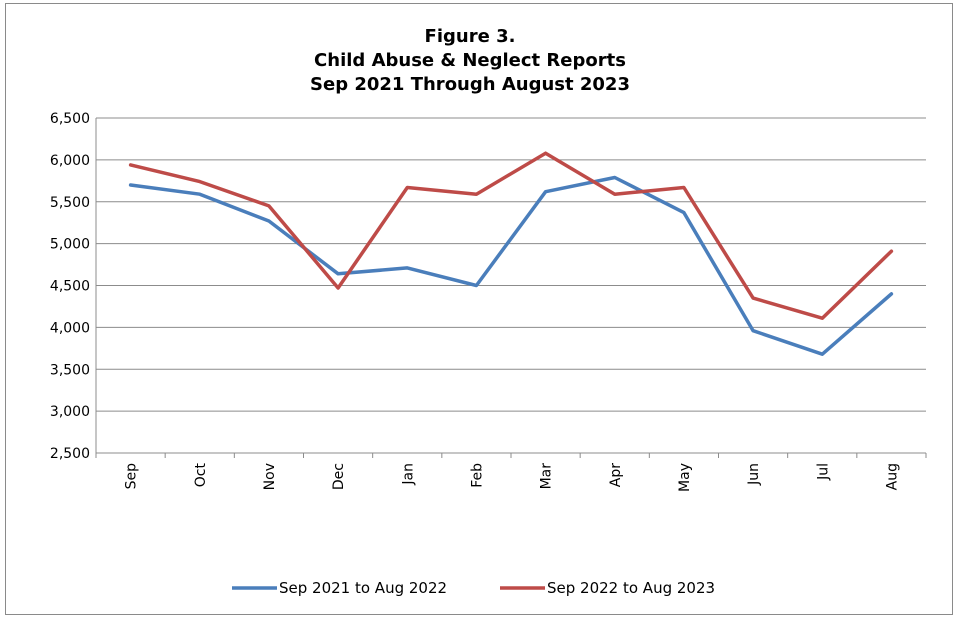 This screenshot has width=960, height=620. Describe the element at coordinates (70, 119) in the screenshot. I see `y-tick-label: 6,500` at that location.